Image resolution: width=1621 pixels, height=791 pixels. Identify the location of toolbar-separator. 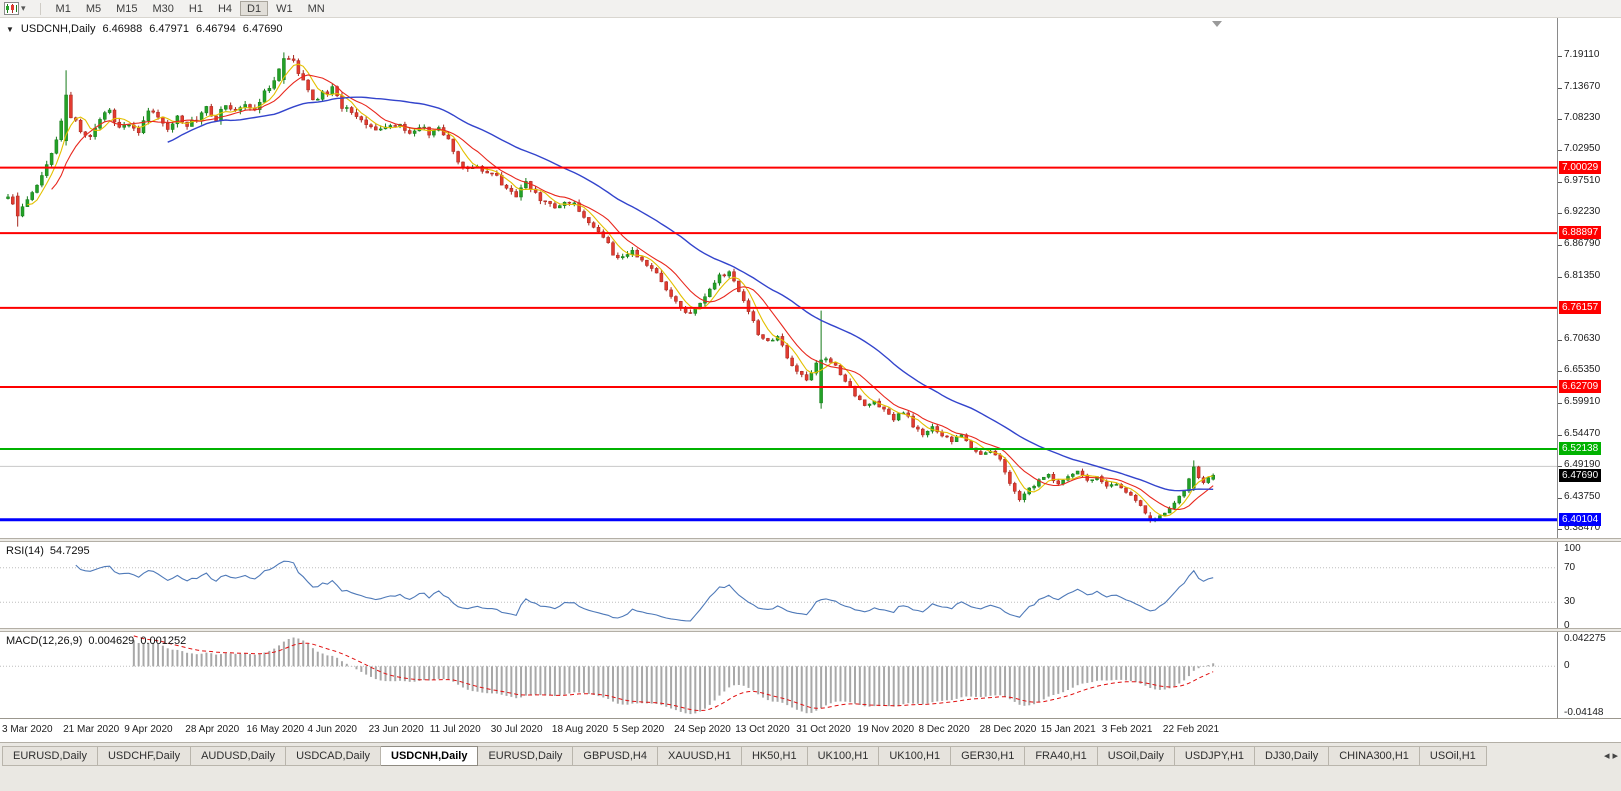
(40, 8).